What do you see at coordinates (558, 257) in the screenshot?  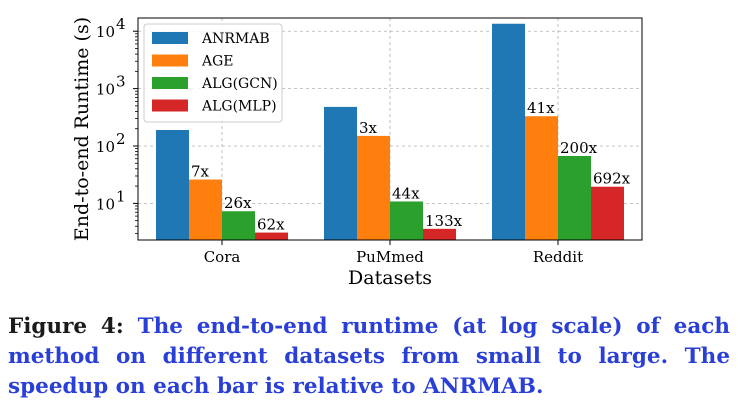 I see `x-tick-label: Reddit` at bounding box center [558, 257].